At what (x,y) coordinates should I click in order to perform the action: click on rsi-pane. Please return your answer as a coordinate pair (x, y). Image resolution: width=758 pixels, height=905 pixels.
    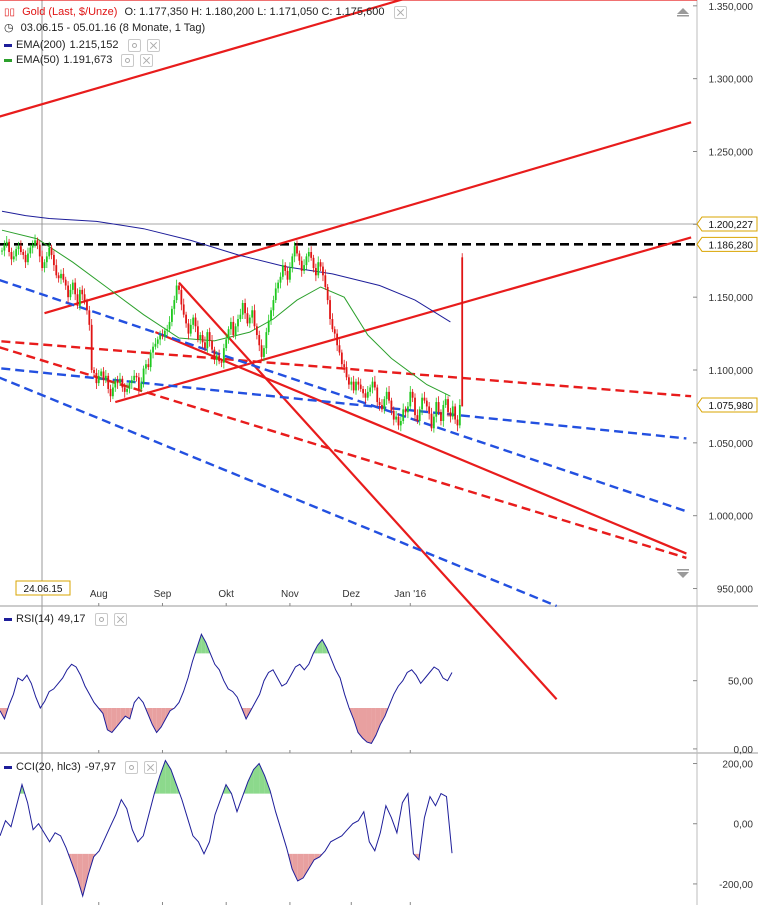
    Looking at the image, I should click on (226, 688).